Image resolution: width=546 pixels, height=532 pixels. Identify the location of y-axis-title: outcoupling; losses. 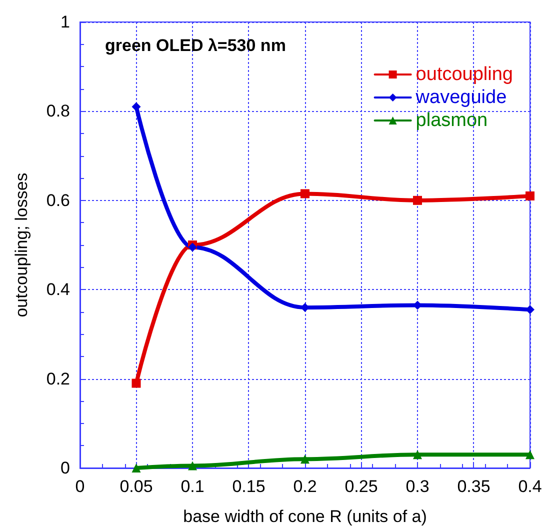
(21, 245).